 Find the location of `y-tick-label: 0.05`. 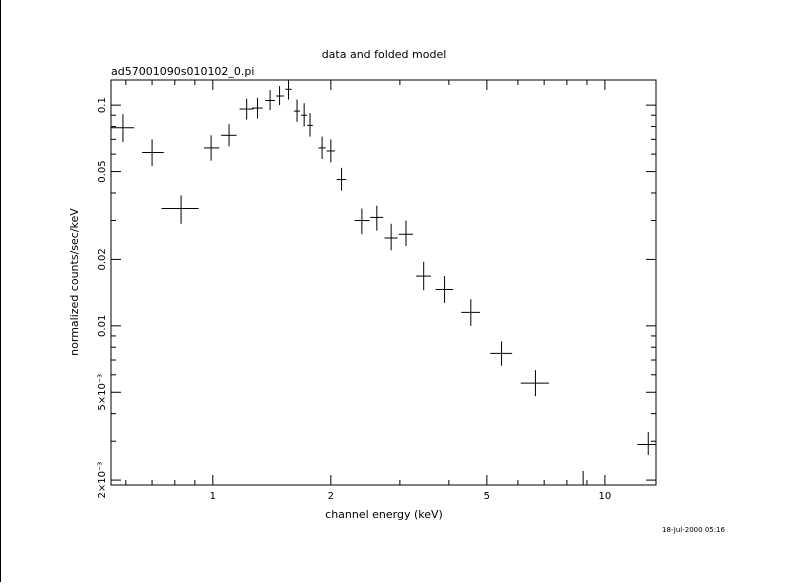

y-tick-label: 0.05 is located at coordinates (102, 171).